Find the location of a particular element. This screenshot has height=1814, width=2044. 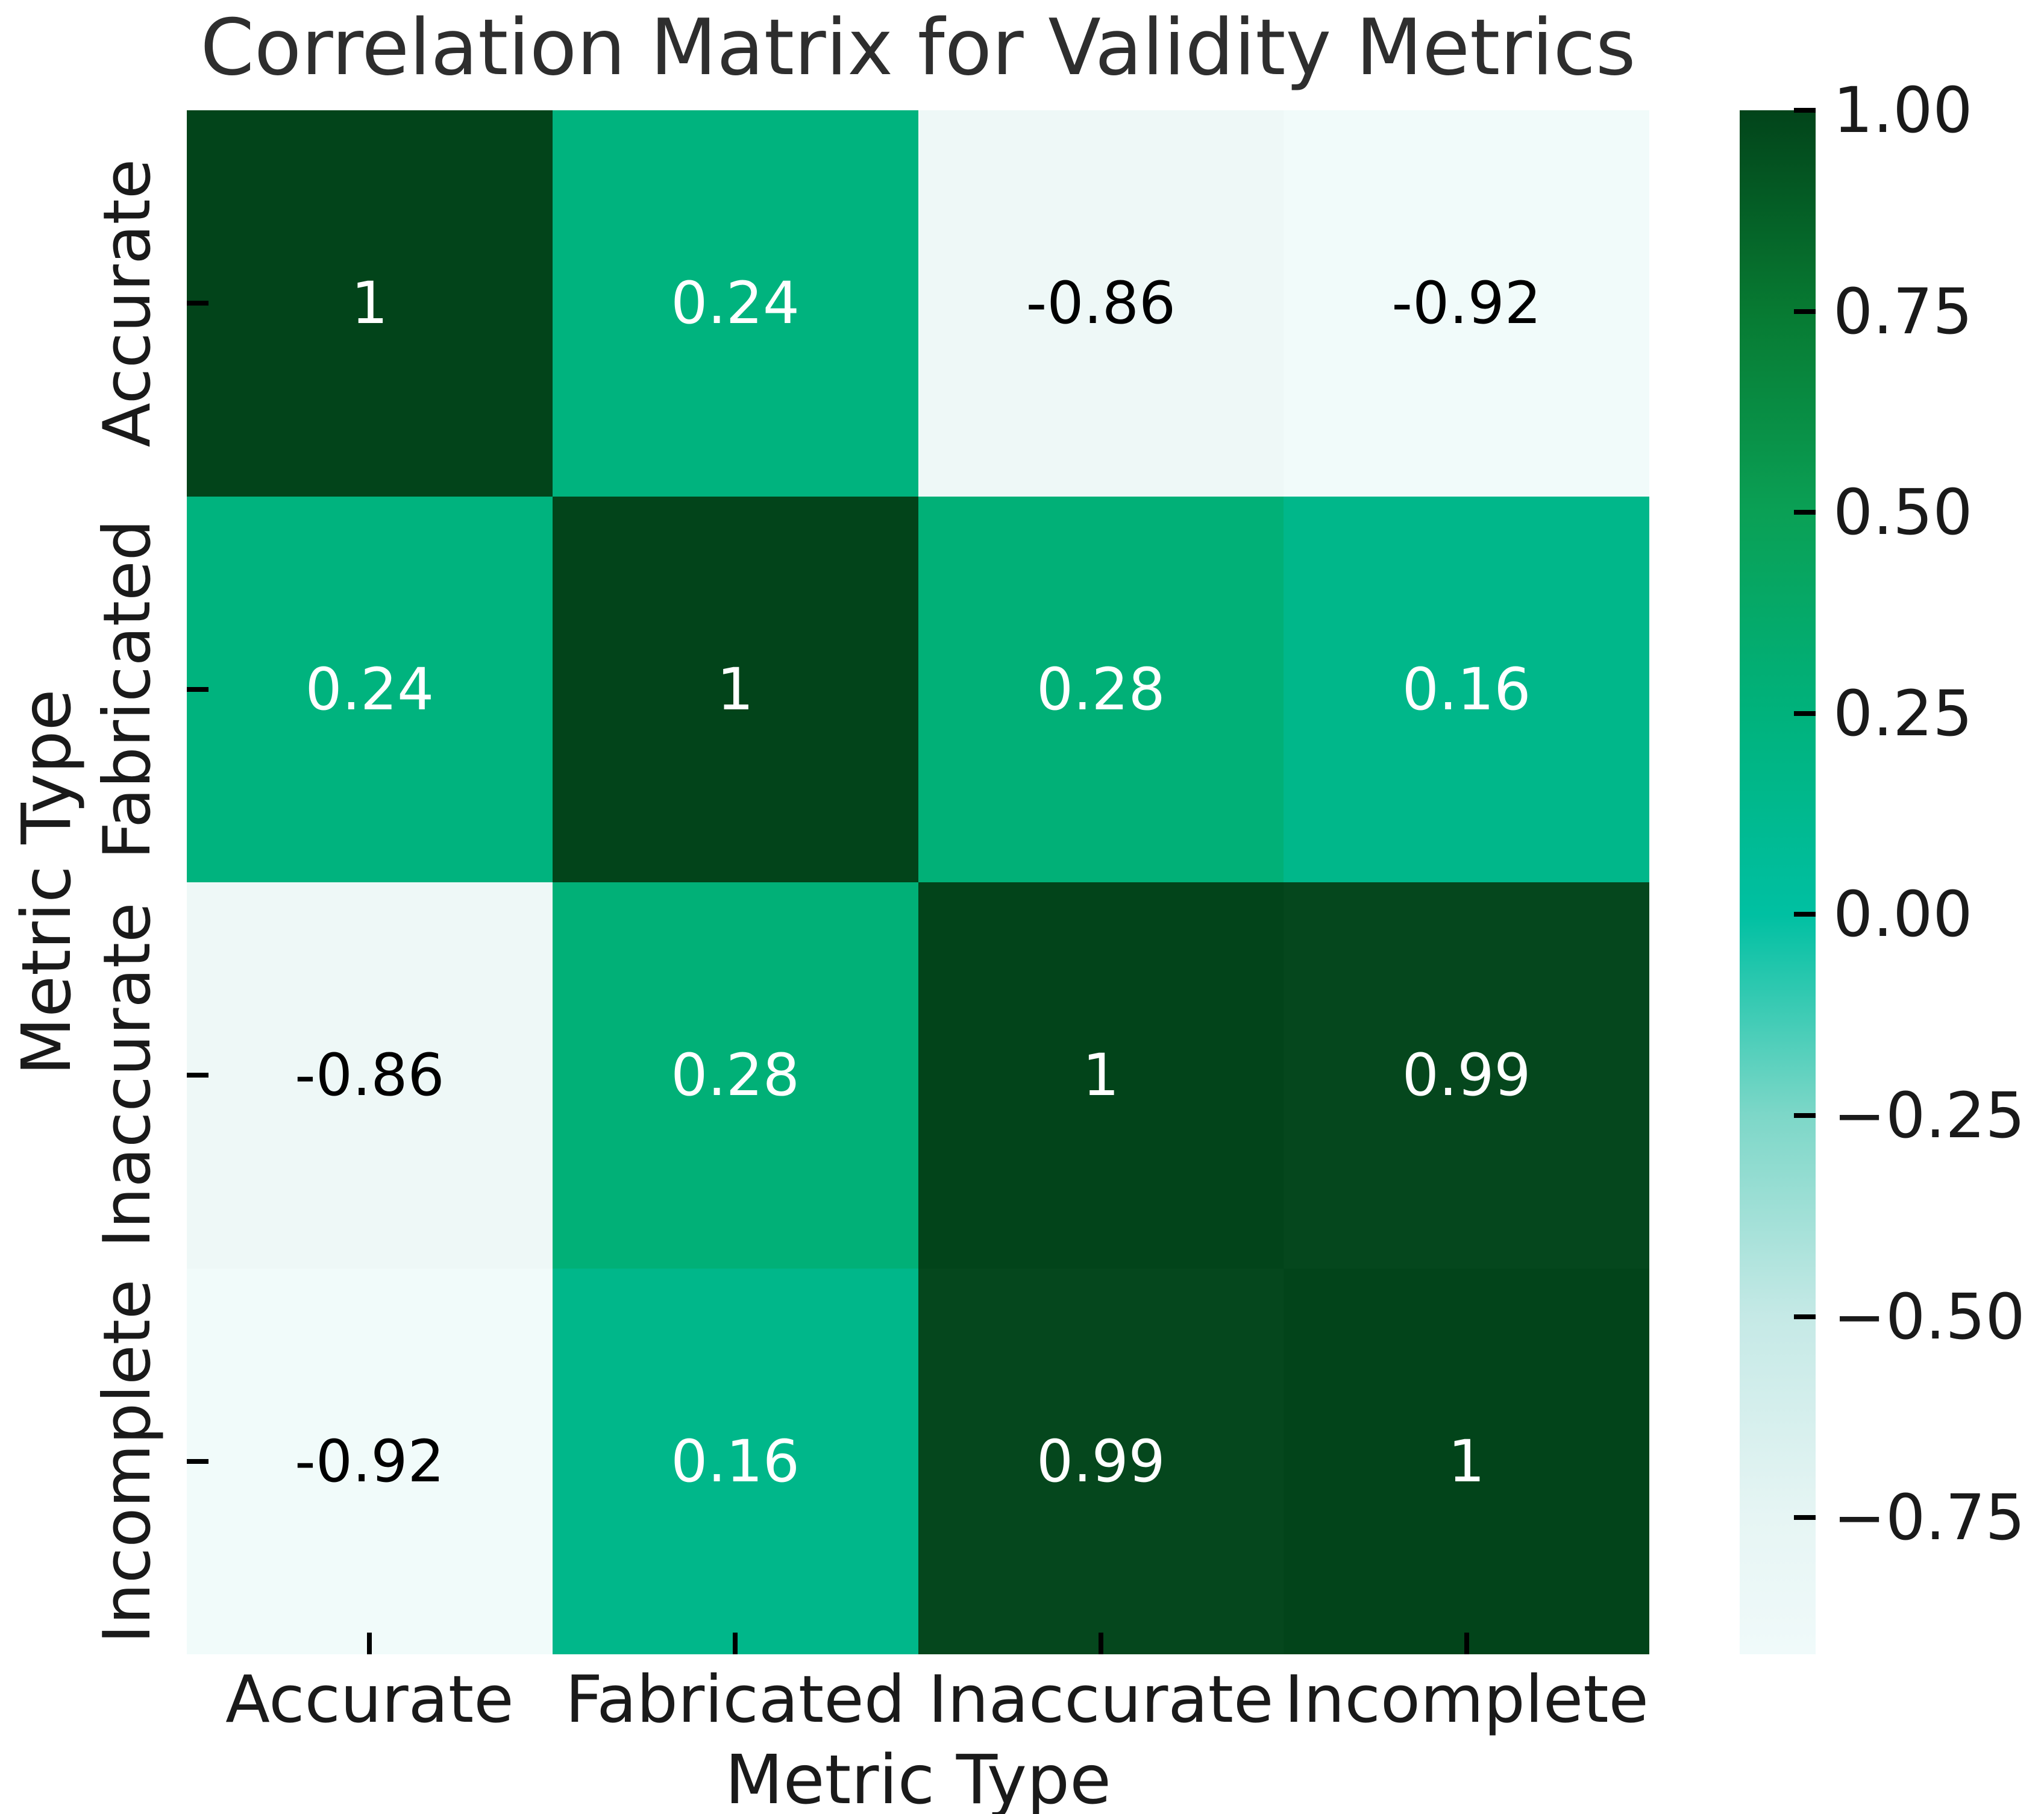

y-tick-label: Fabricated is located at coordinates (127, 689).